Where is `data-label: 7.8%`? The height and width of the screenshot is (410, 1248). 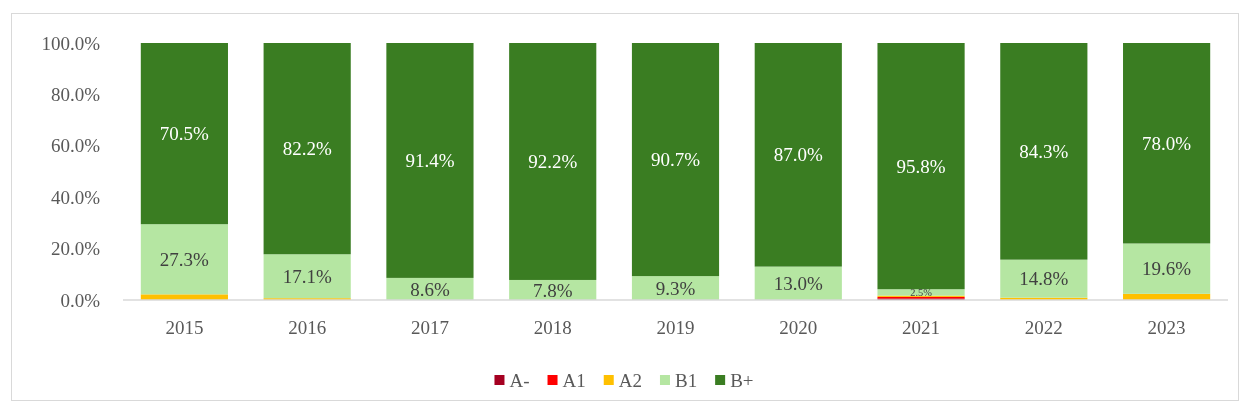 data-label: 7.8% is located at coordinates (552, 290).